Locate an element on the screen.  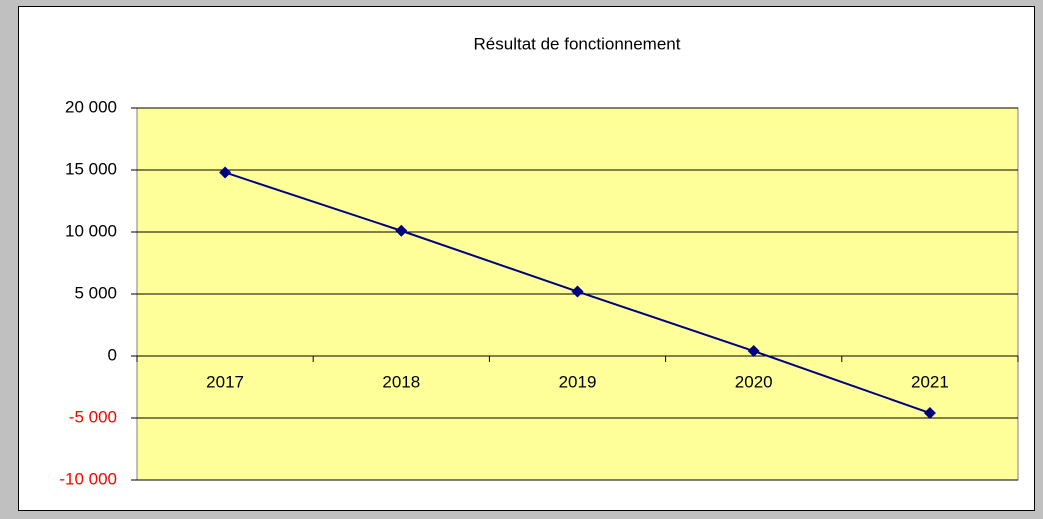
y-tick-label: 10 000 is located at coordinates (91, 230).